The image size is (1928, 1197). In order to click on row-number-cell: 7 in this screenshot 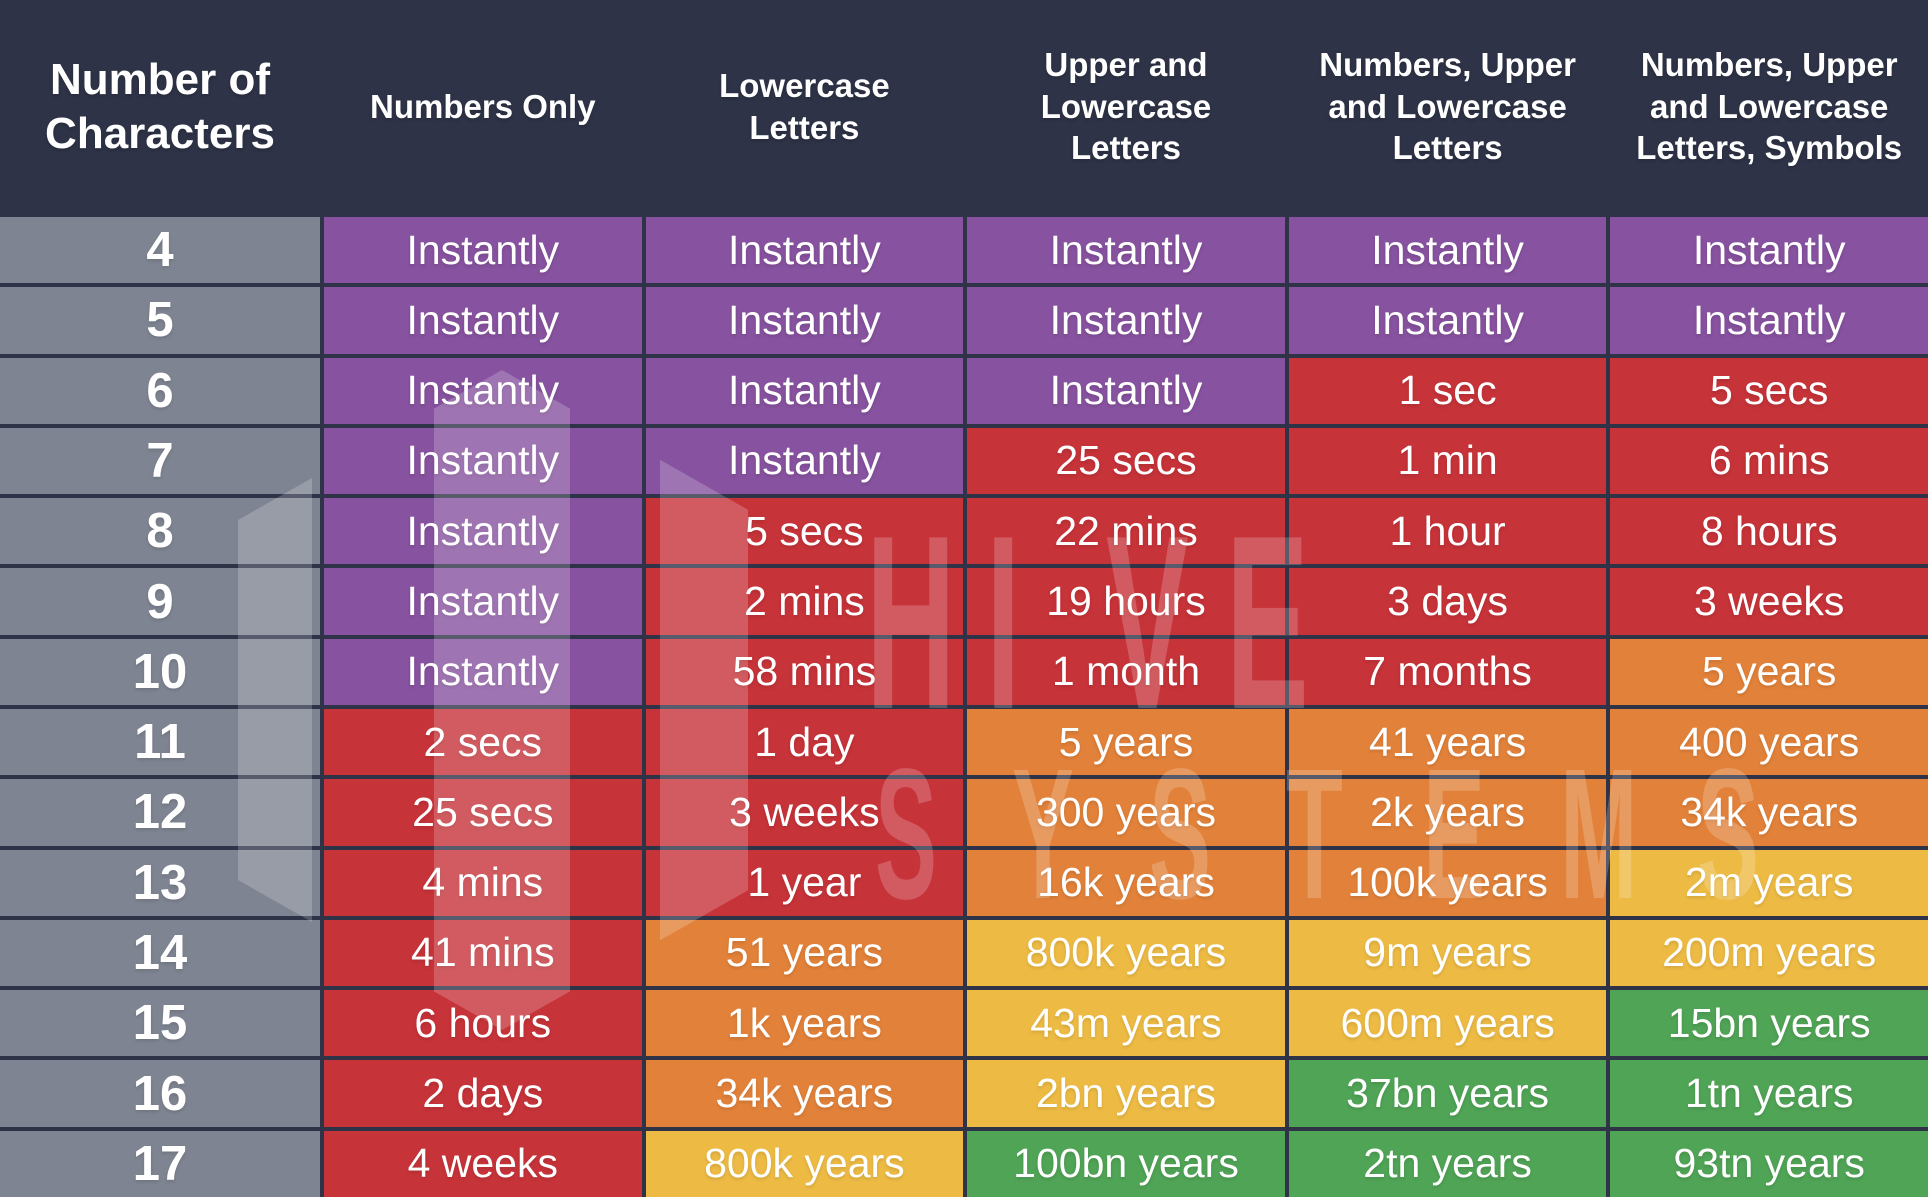, I will do `click(160, 461)`.